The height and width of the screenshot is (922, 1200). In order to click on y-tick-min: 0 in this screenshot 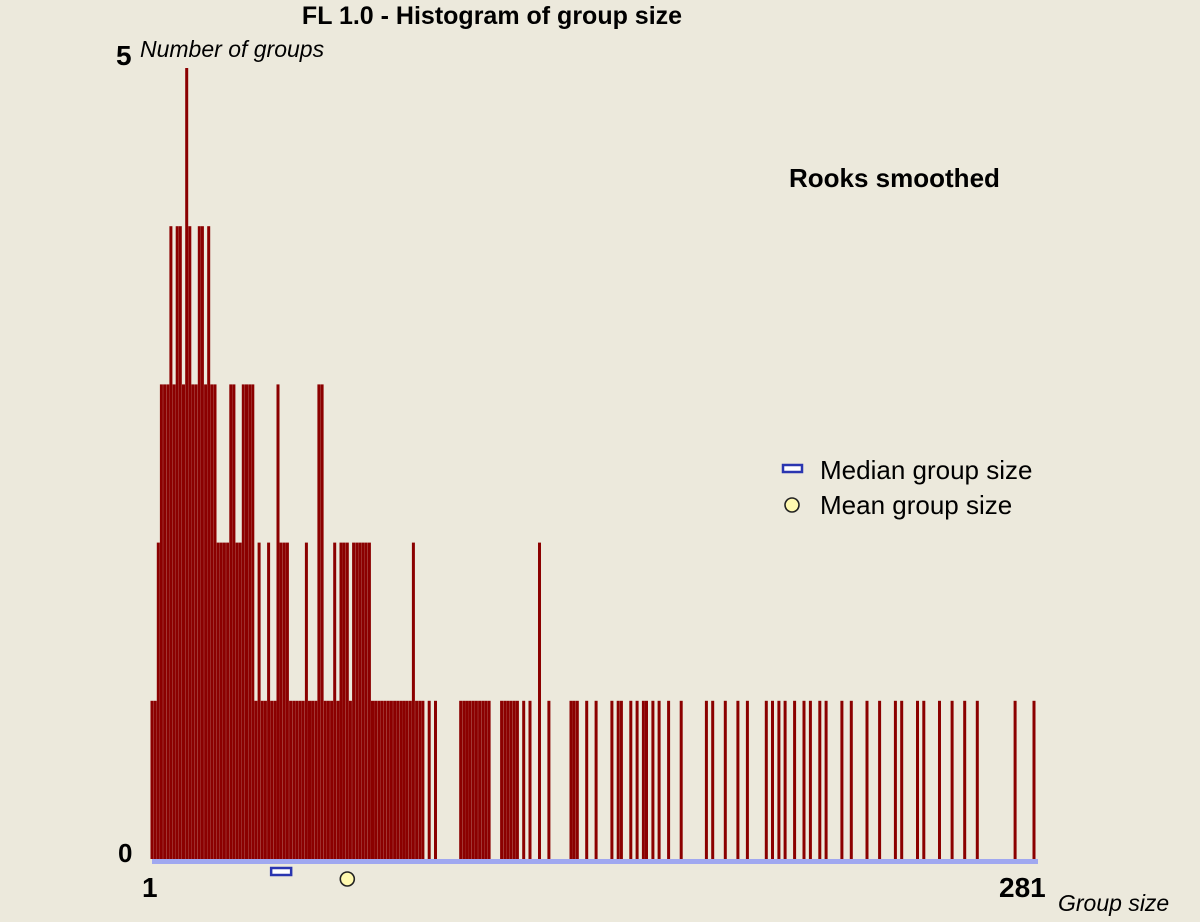, I will do `click(125, 853)`.